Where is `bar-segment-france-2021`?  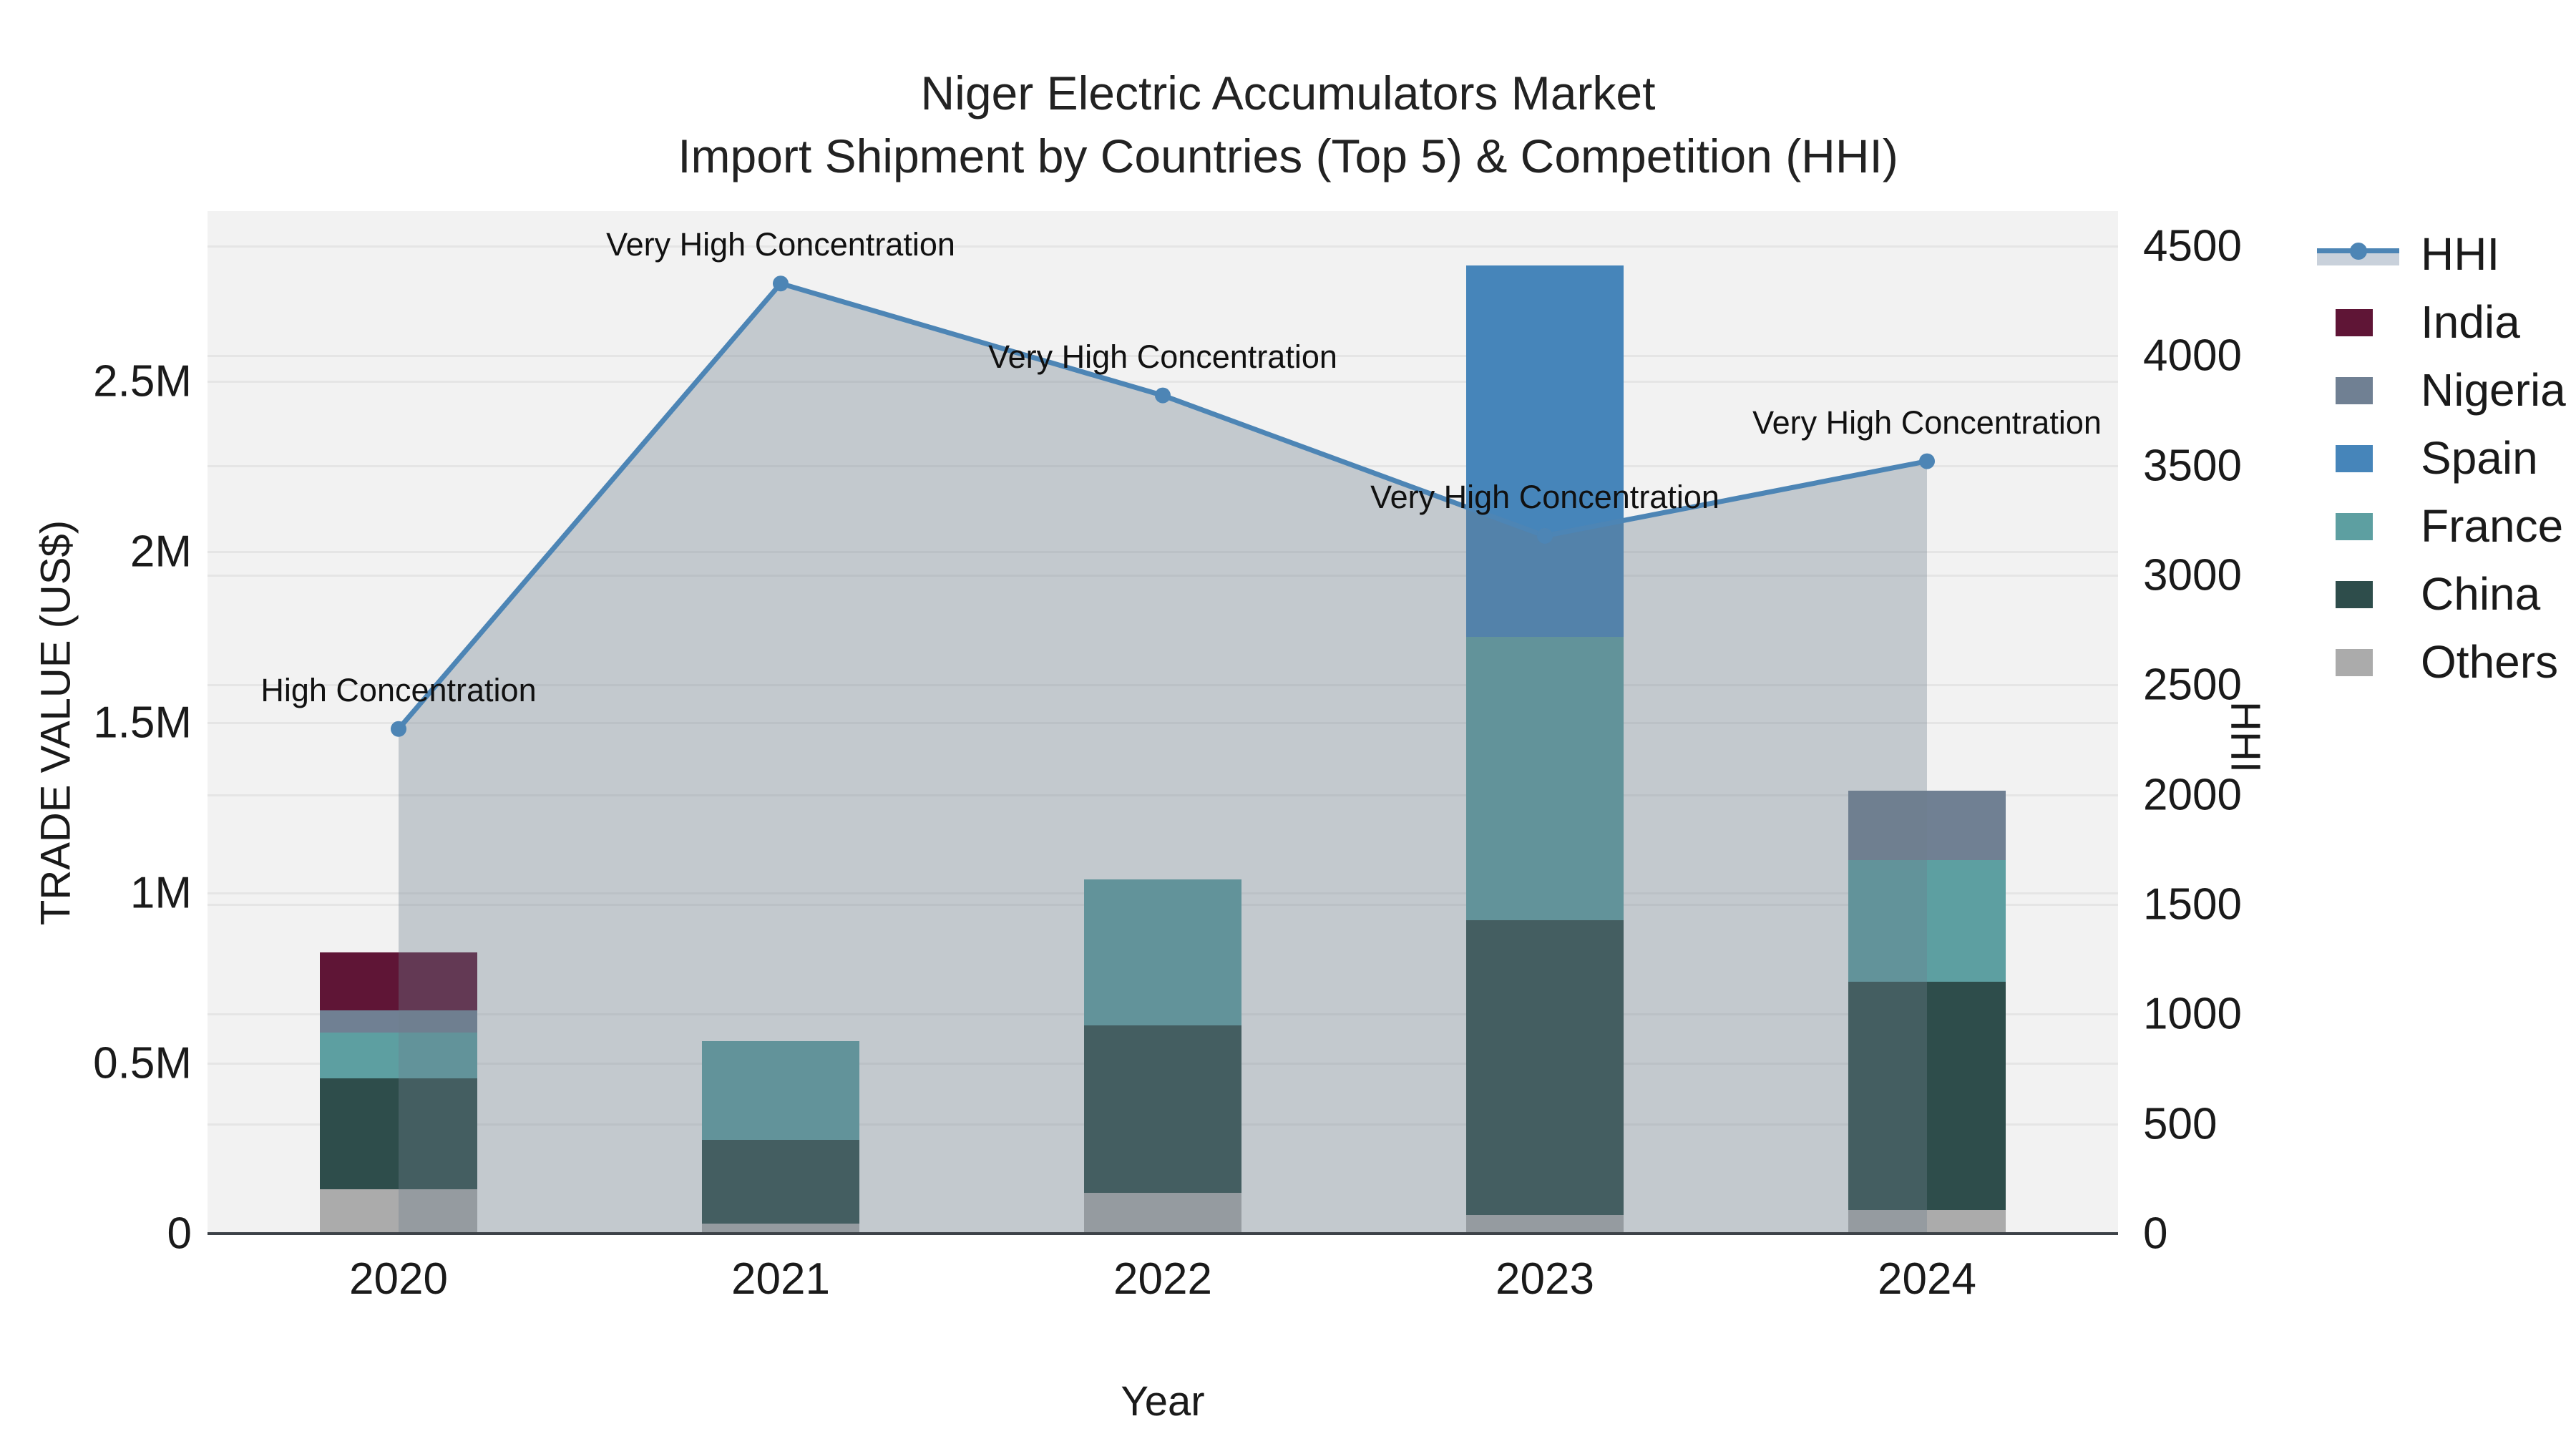 bar-segment-france-2021 is located at coordinates (780, 1090).